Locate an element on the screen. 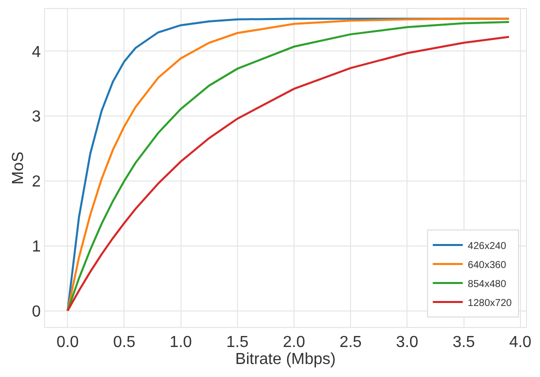 This screenshot has height=377, width=540. y-tick-label: 1 is located at coordinates (36, 247).